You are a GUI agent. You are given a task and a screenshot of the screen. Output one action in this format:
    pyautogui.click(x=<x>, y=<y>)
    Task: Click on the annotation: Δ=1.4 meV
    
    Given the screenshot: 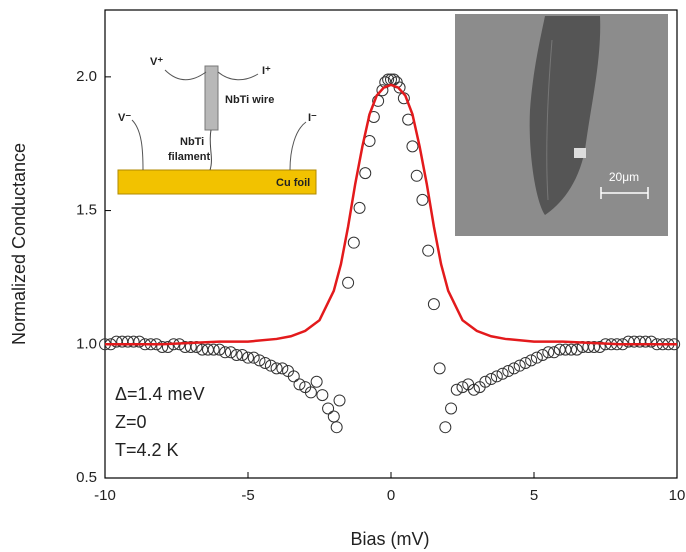 What is the action you would take?
    pyautogui.click(x=160, y=394)
    